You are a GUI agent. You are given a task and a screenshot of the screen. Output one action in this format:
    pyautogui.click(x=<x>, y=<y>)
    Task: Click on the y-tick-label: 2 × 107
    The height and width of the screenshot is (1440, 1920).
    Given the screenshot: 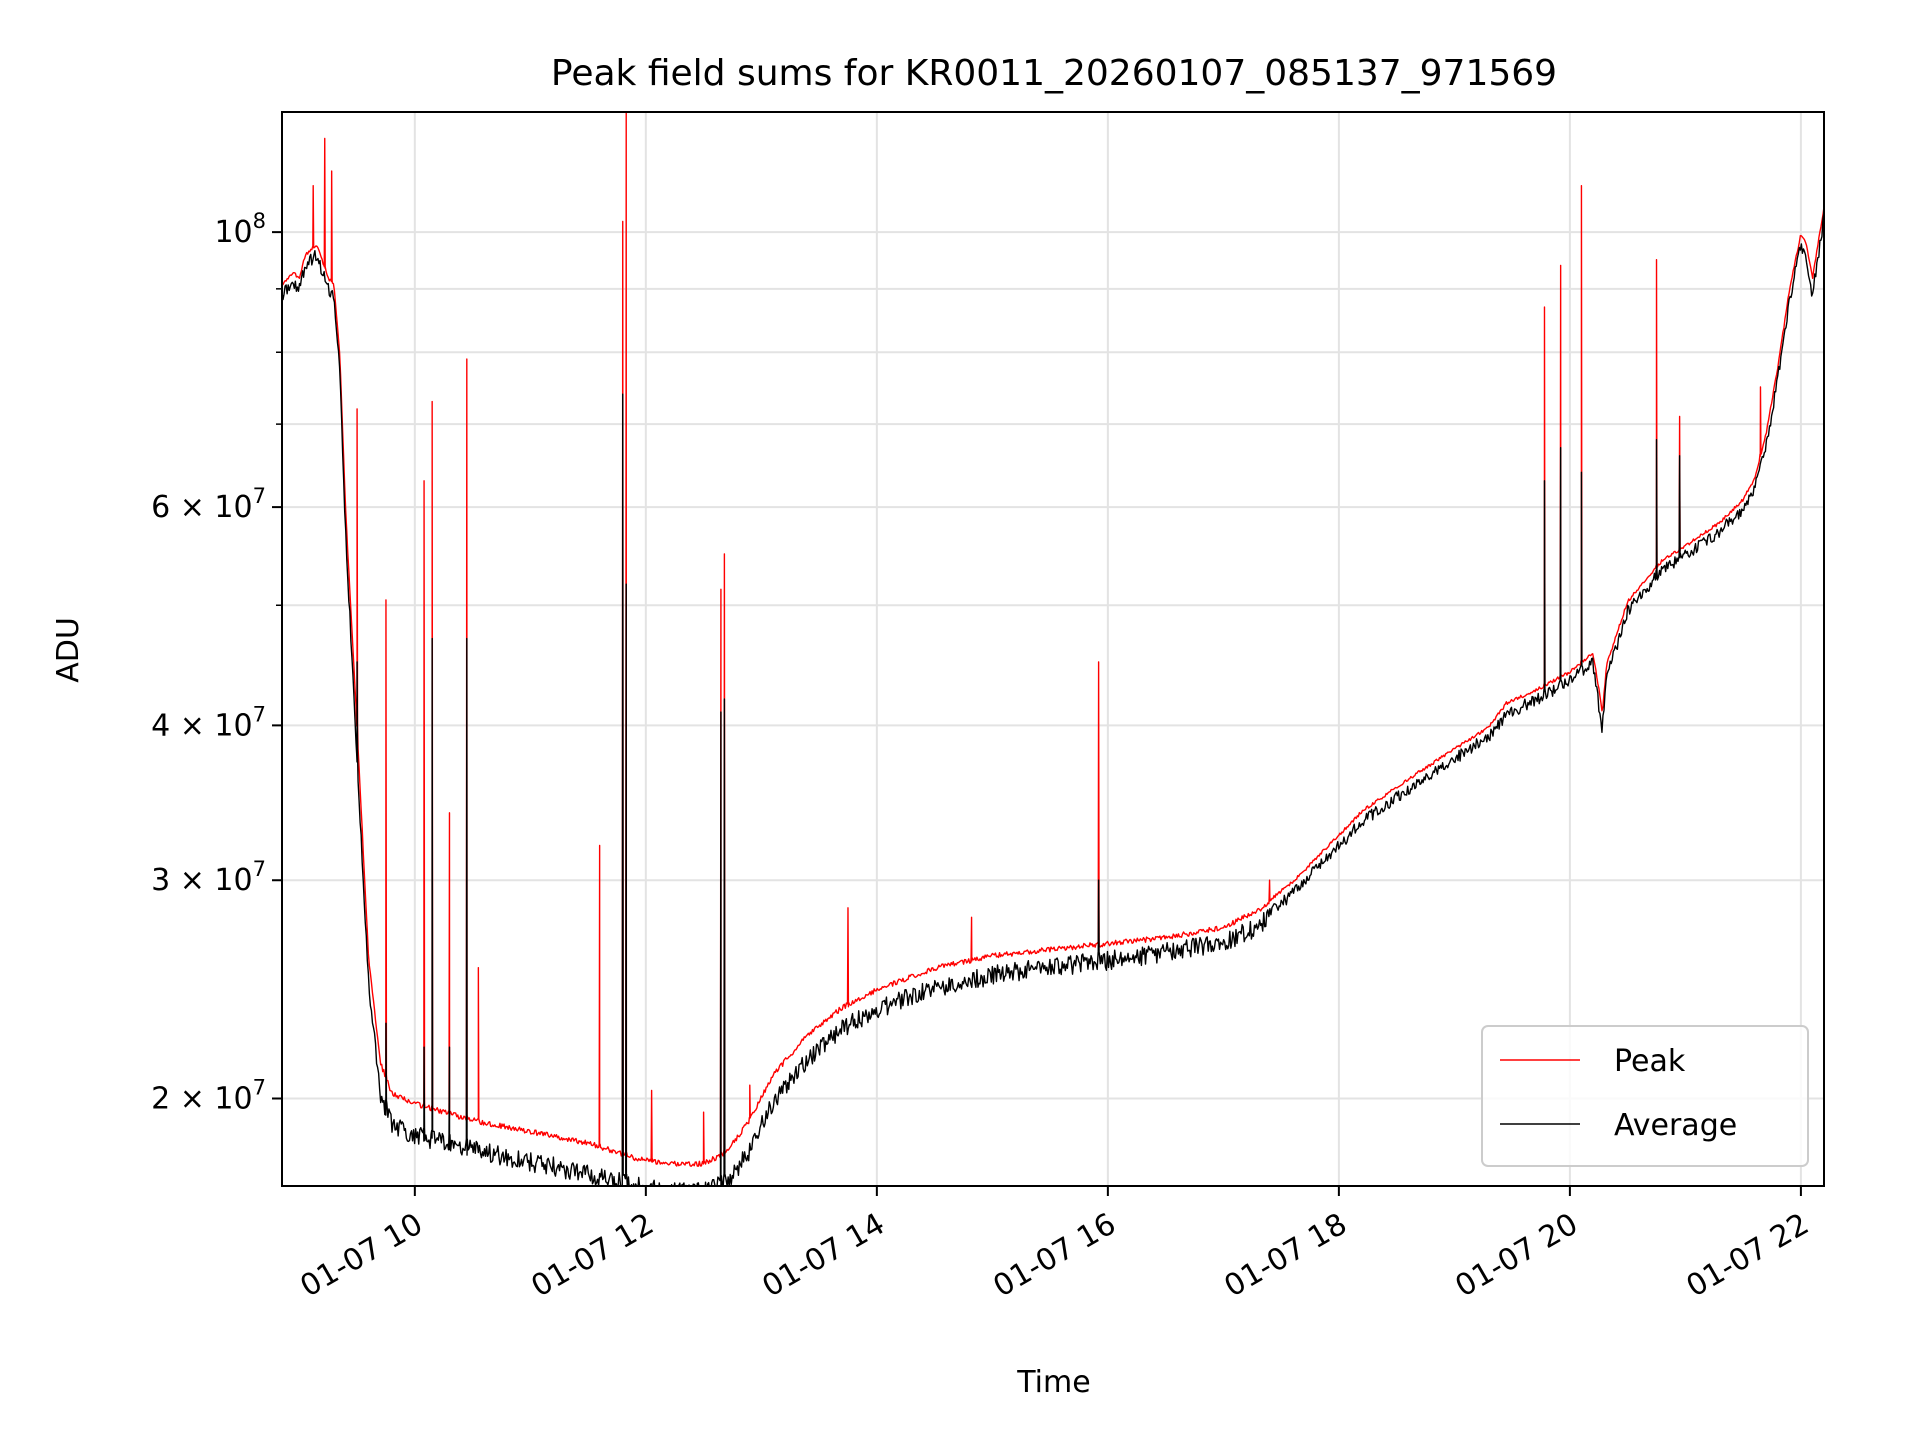 What is the action you would take?
    pyautogui.click(x=208, y=1096)
    